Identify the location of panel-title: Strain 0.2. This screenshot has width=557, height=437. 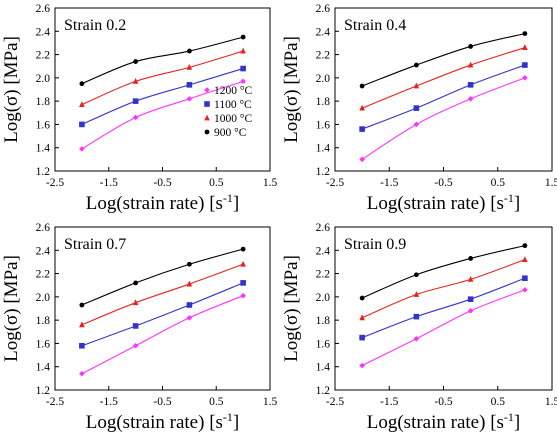
(95, 25).